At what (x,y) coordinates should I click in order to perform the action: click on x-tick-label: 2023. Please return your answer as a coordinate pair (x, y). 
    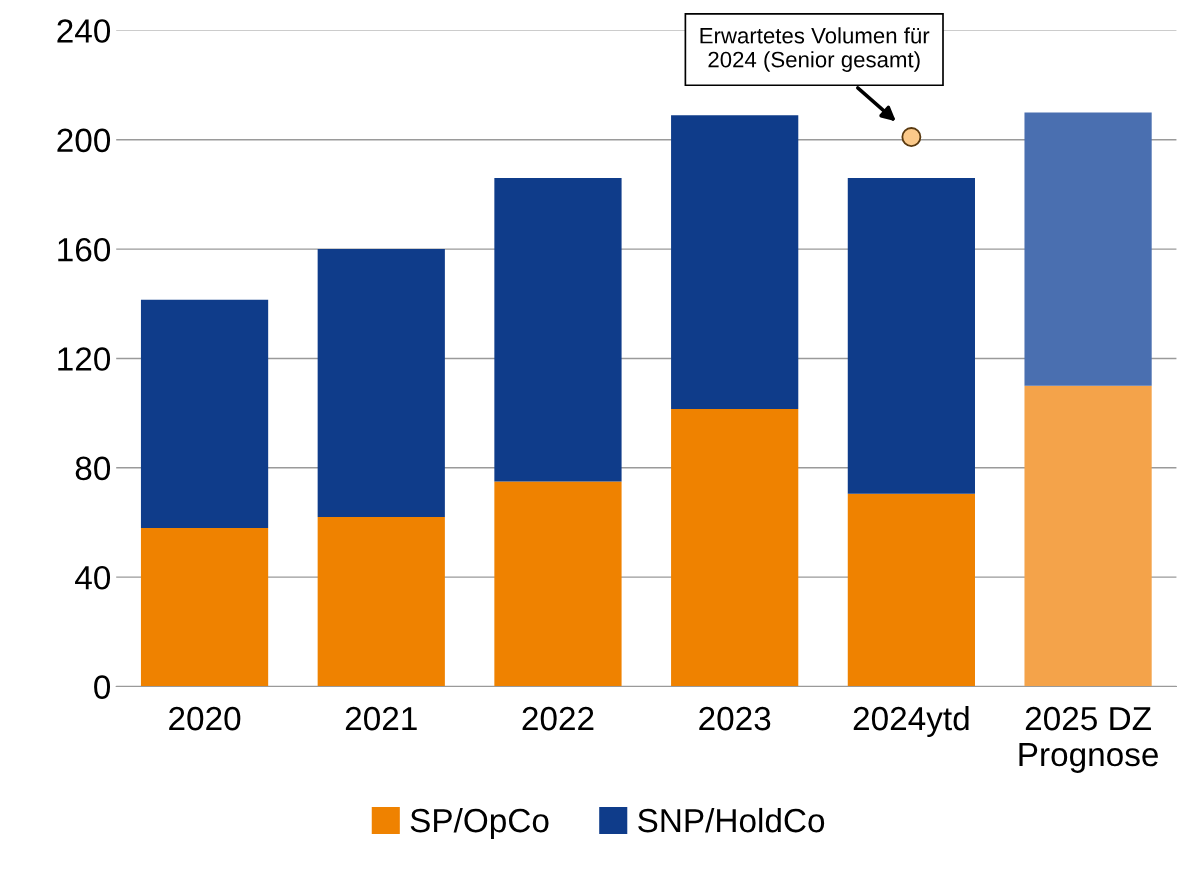
    Looking at the image, I should click on (735, 718).